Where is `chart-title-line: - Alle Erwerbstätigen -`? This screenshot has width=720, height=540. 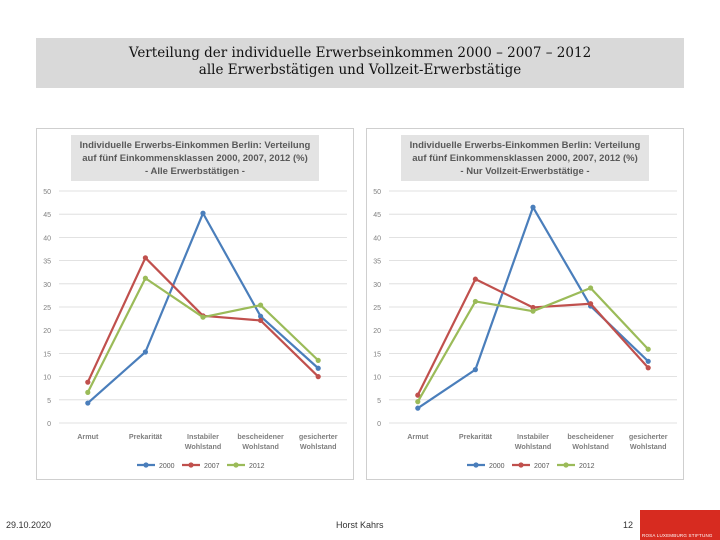 chart-title-line: - Alle Erwerbstätigen - is located at coordinates (195, 171).